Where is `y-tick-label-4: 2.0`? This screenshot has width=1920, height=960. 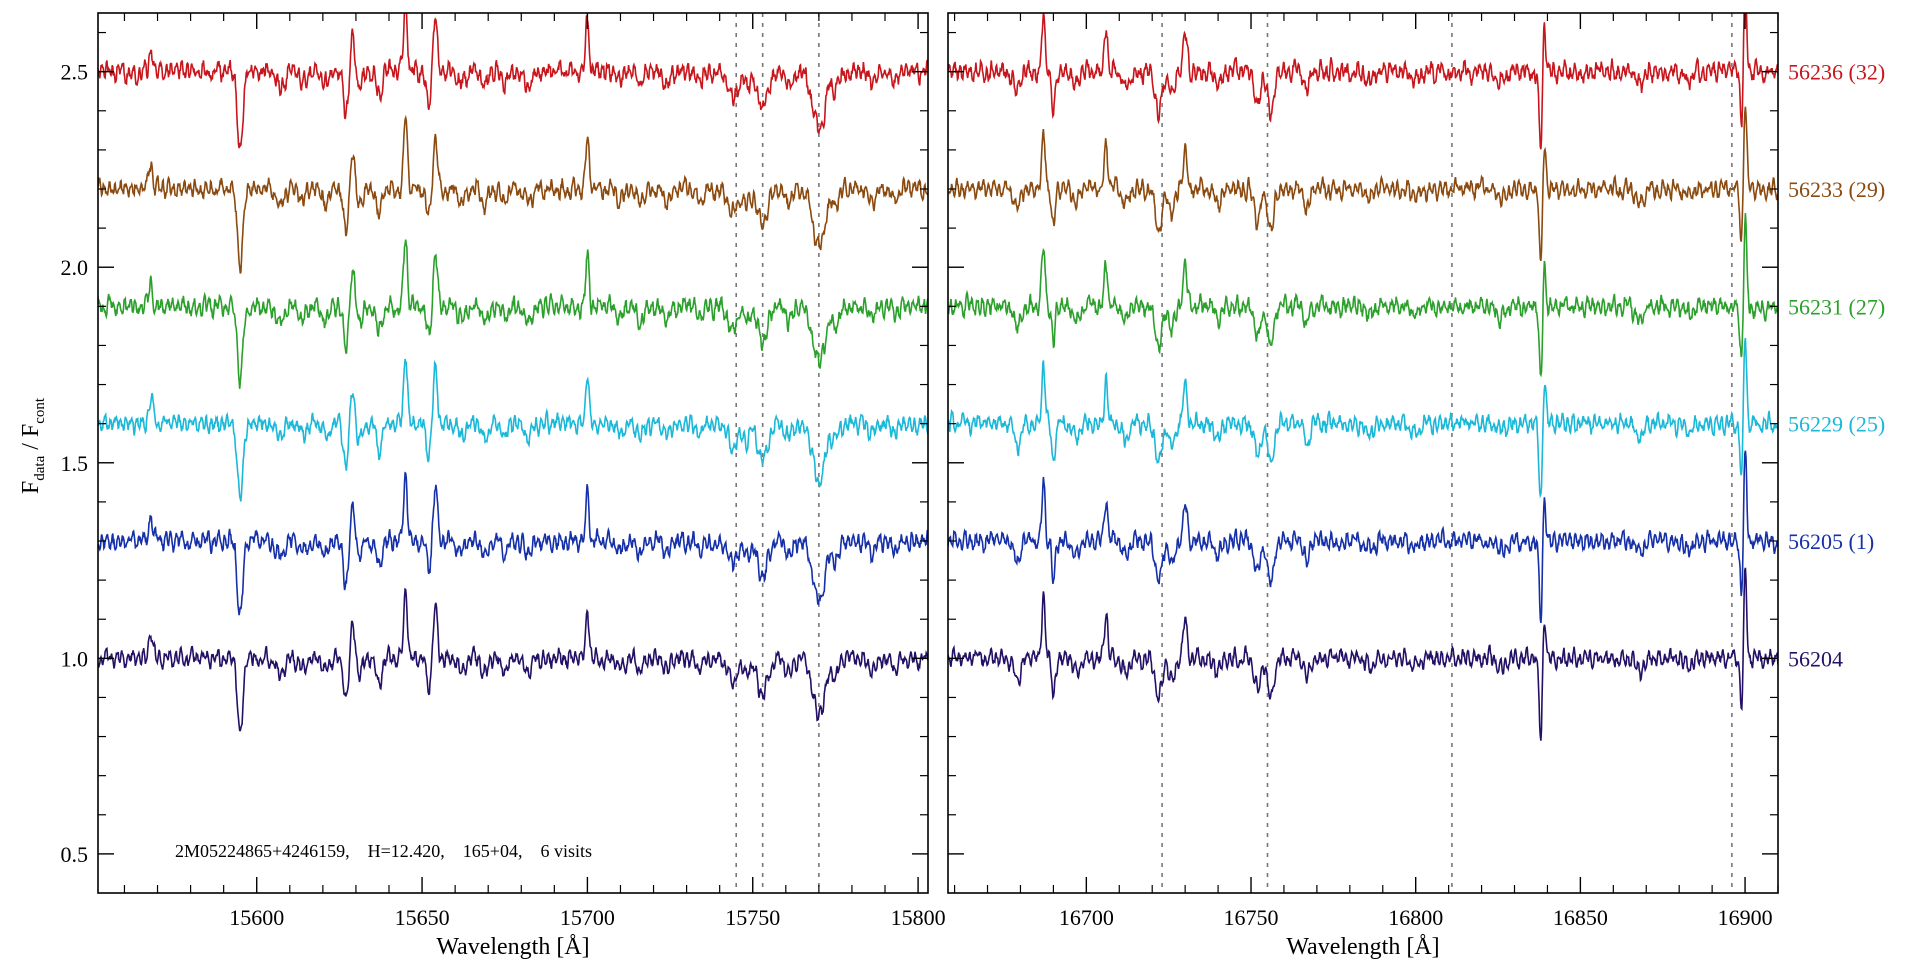 y-tick-label-4: 2.0 is located at coordinates (75, 267).